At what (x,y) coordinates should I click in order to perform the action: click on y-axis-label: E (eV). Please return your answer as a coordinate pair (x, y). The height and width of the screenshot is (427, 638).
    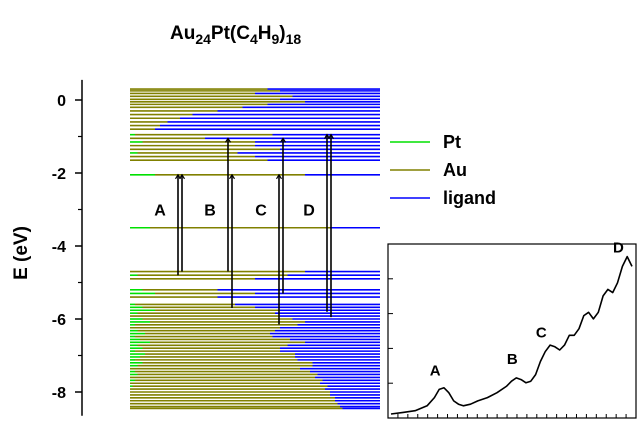
    Looking at the image, I should click on (21, 253).